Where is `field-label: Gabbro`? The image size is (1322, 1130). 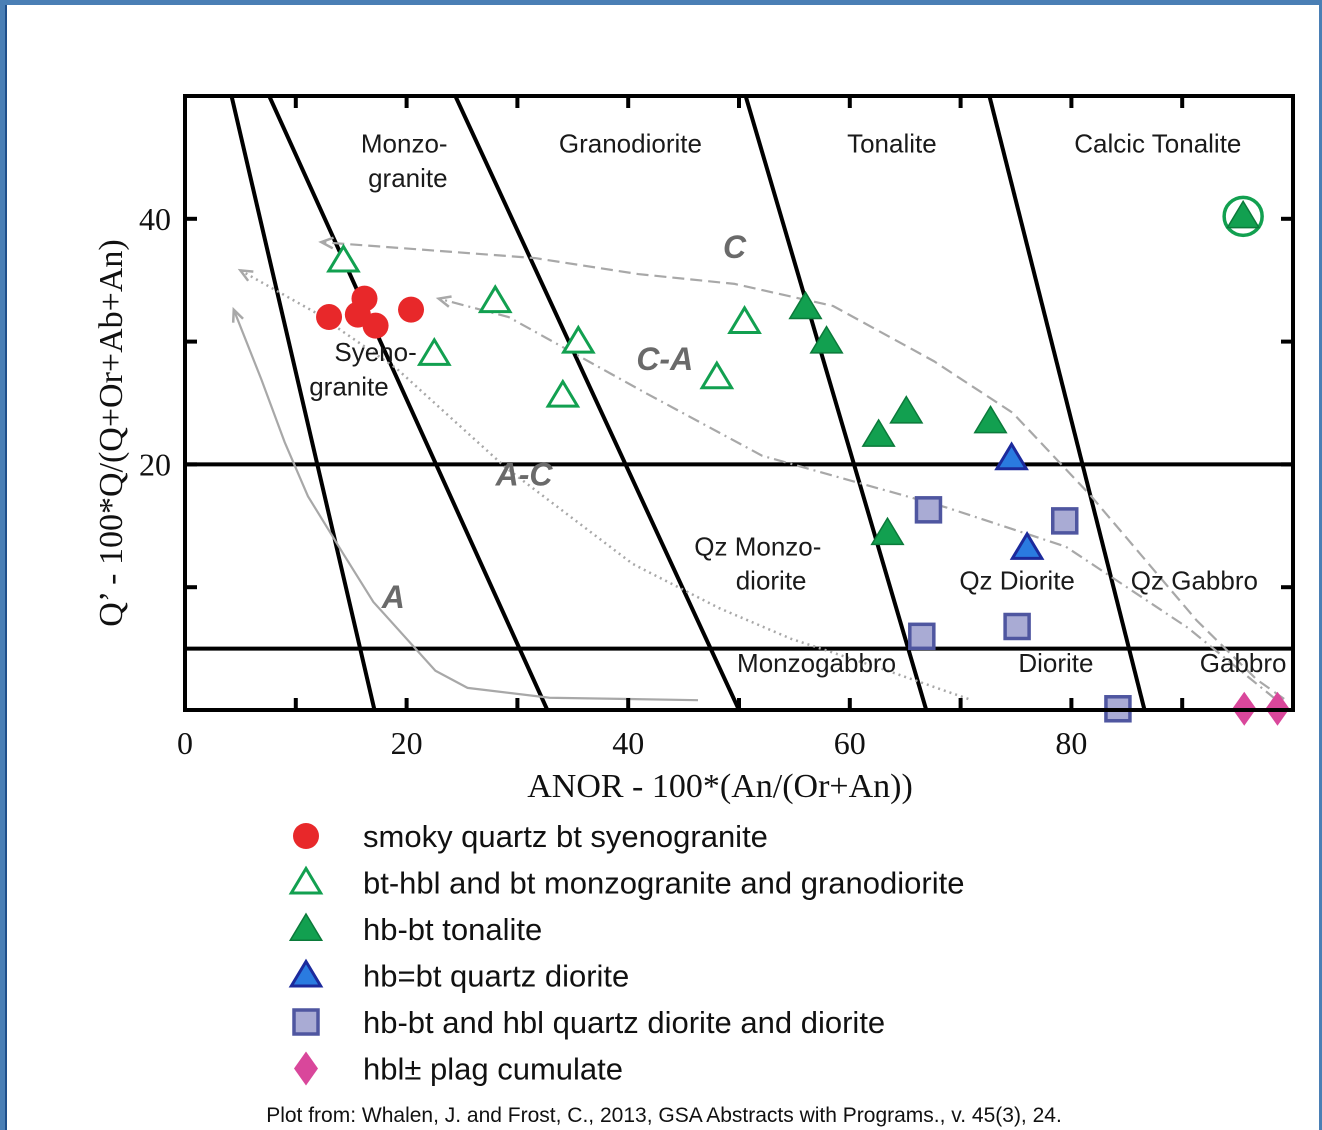 field-label: Gabbro is located at coordinates (1243, 663).